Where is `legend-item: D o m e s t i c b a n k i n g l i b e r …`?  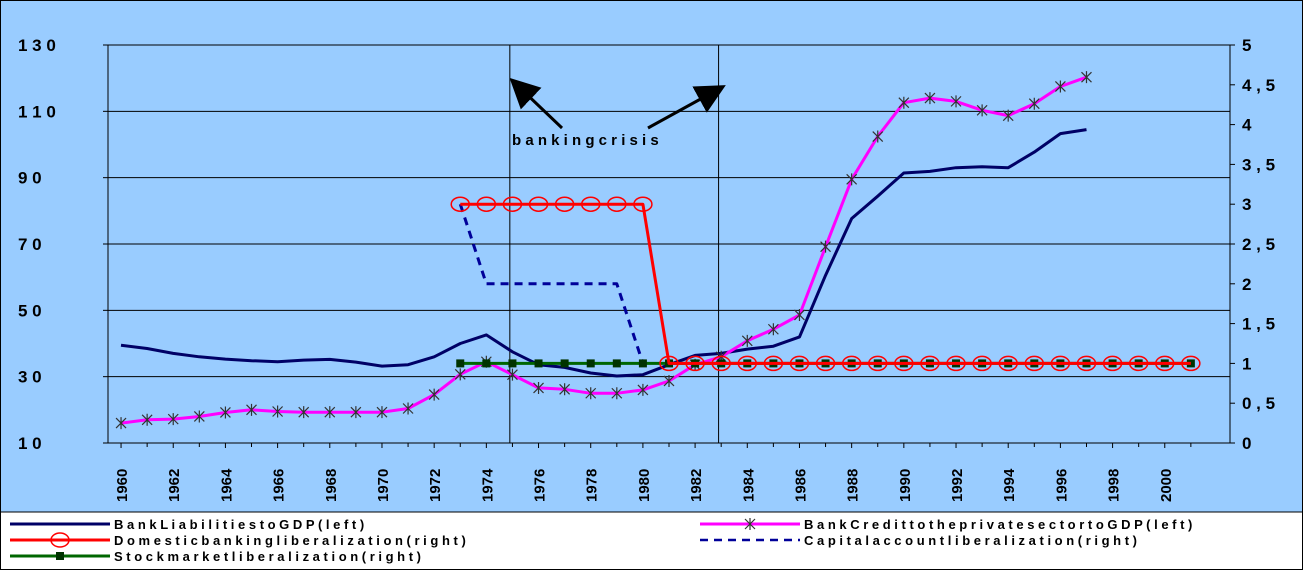 legend-item: D o m e s t i c b a n k i n g l i b e r … is located at coordinates (238, 540).